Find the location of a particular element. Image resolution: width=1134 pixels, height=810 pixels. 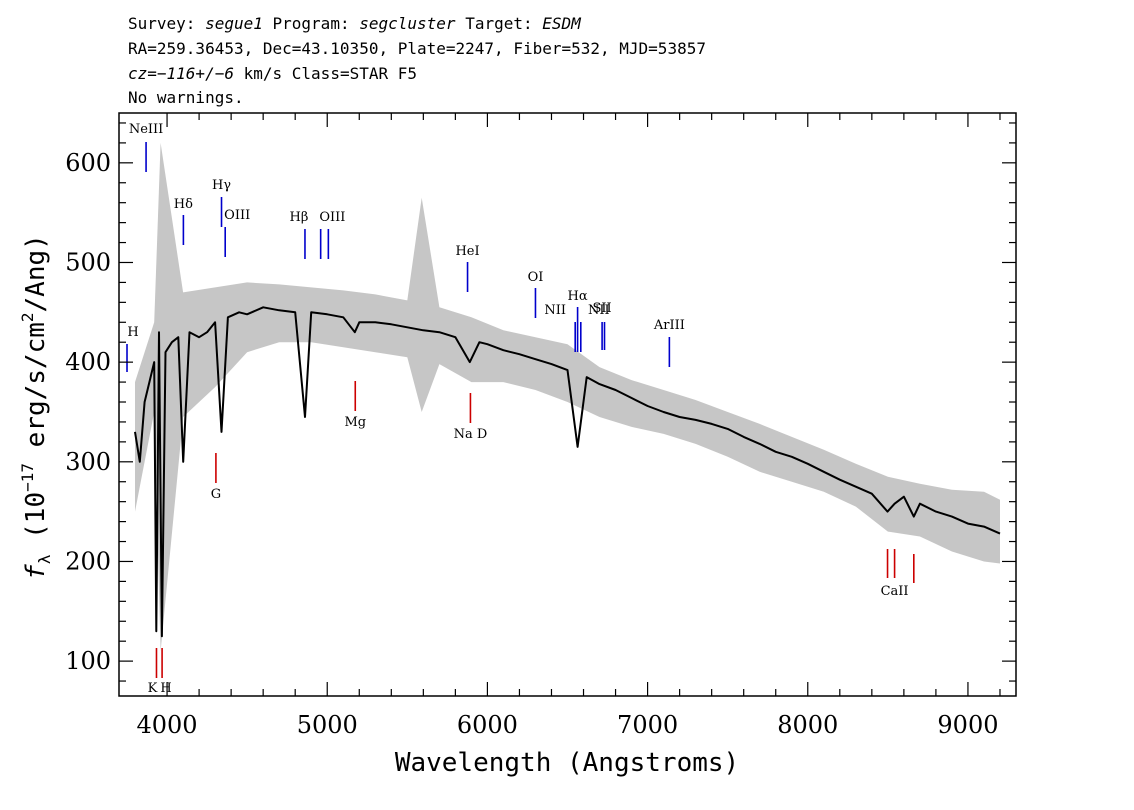

marker-label-ArIII: ArIII is located at coordinates (669, 325).